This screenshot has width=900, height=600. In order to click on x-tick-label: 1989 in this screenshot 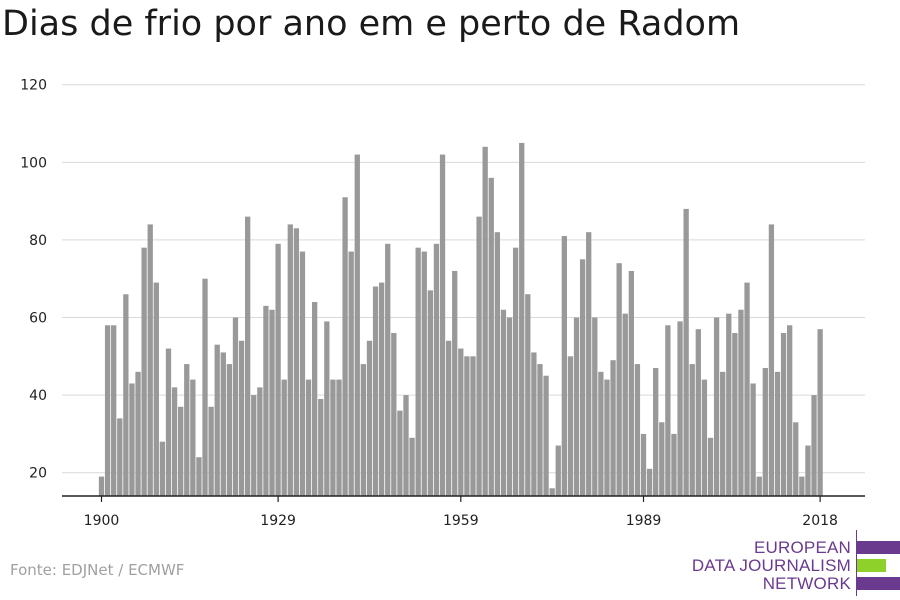, I will do `click(644, 521)`.